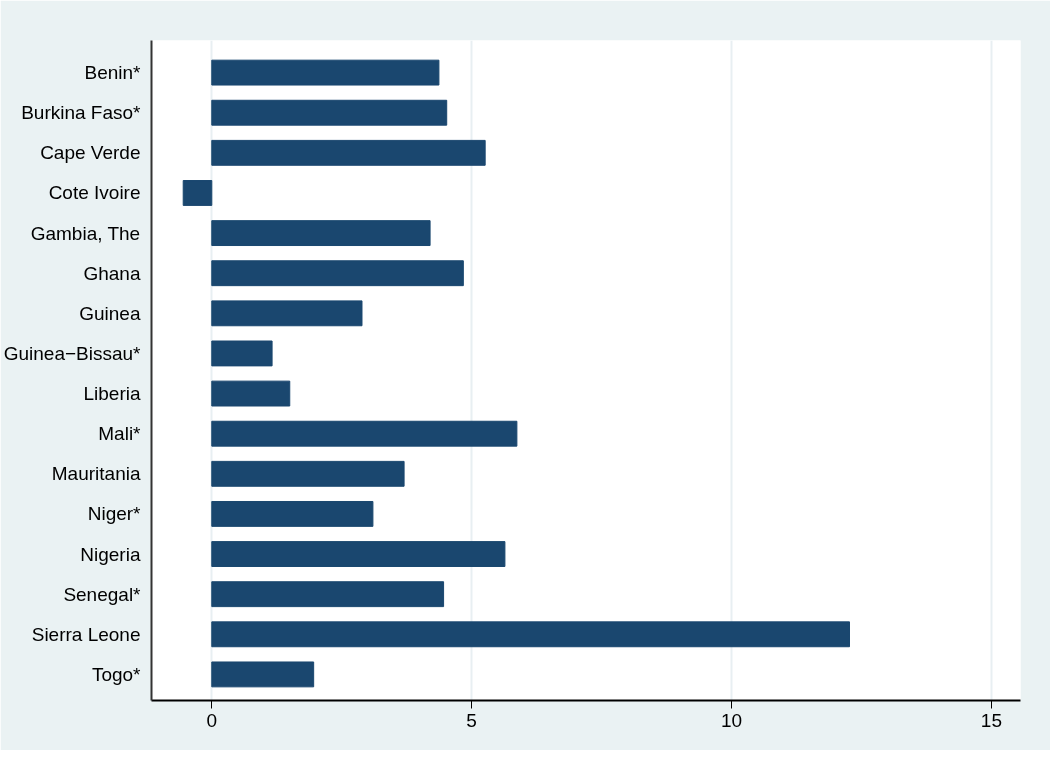 Image resolution: width=1058 pixels, height=757 pixels. I want to click on y-tick-label: Burkina Faso*, so click(81, 113).